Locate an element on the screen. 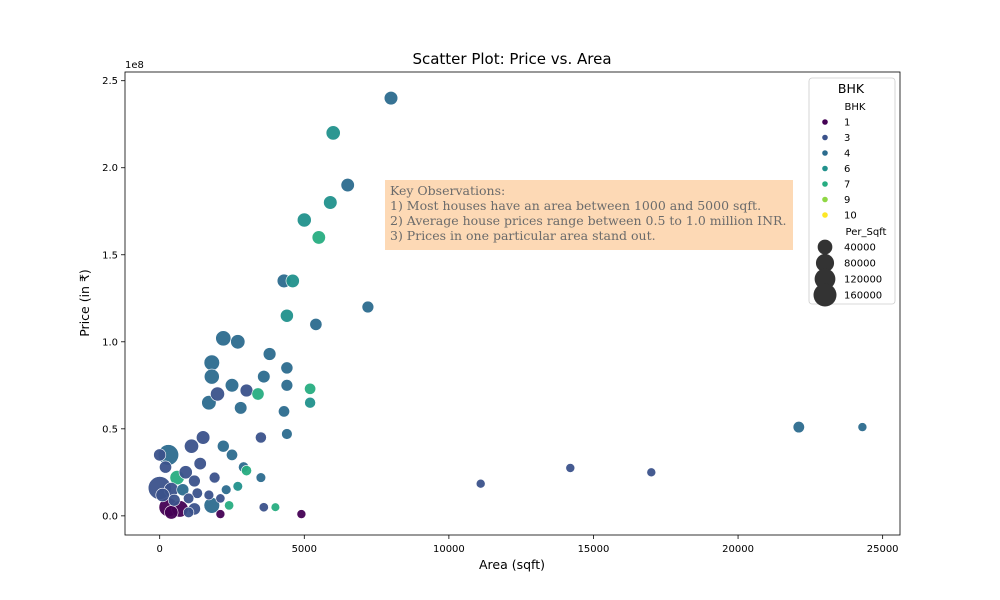 Image resolution: width=1000 pixels, height=600 pixels. legend-hue-label: 9 is located at coordinates (847, 200).